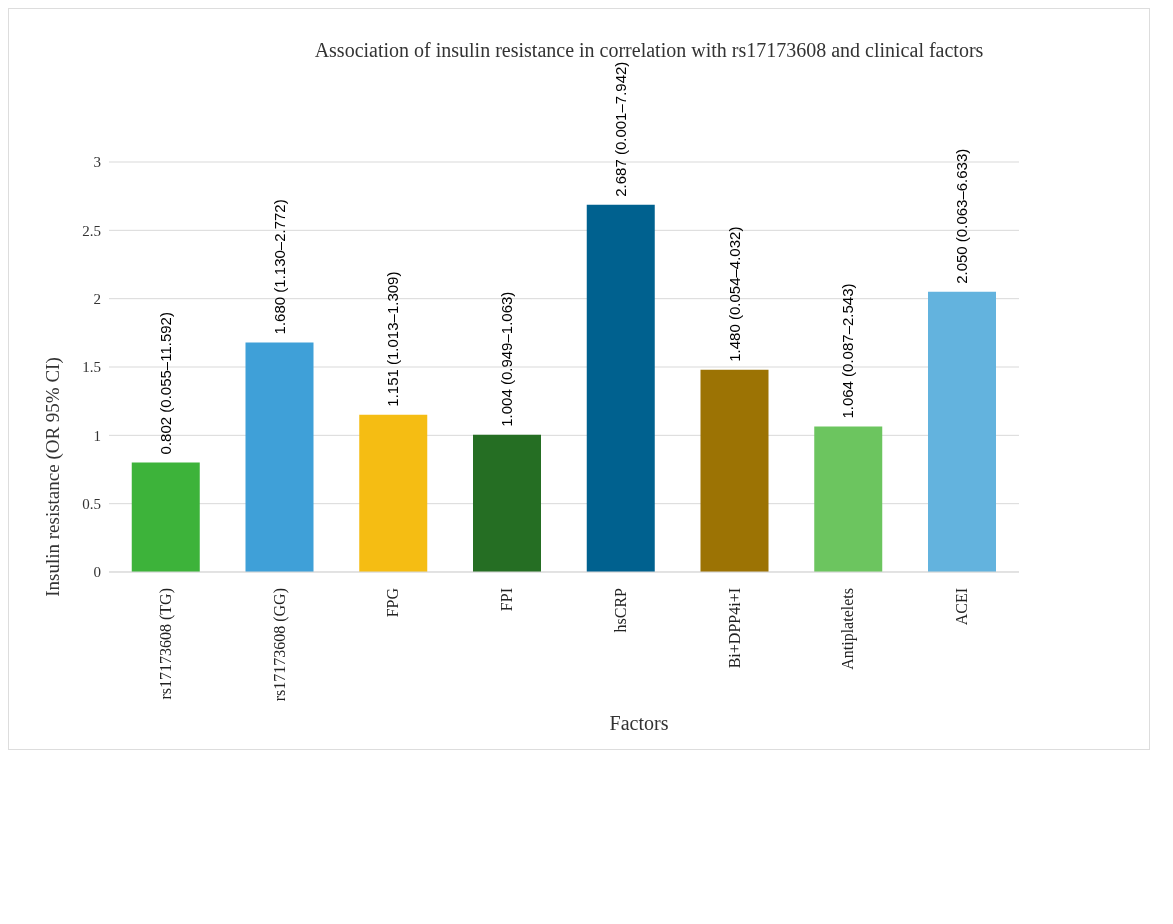  Describe the element at coordinates (91, 230) in the screenshot. I see `y-tick-label: 2.5` at that location.